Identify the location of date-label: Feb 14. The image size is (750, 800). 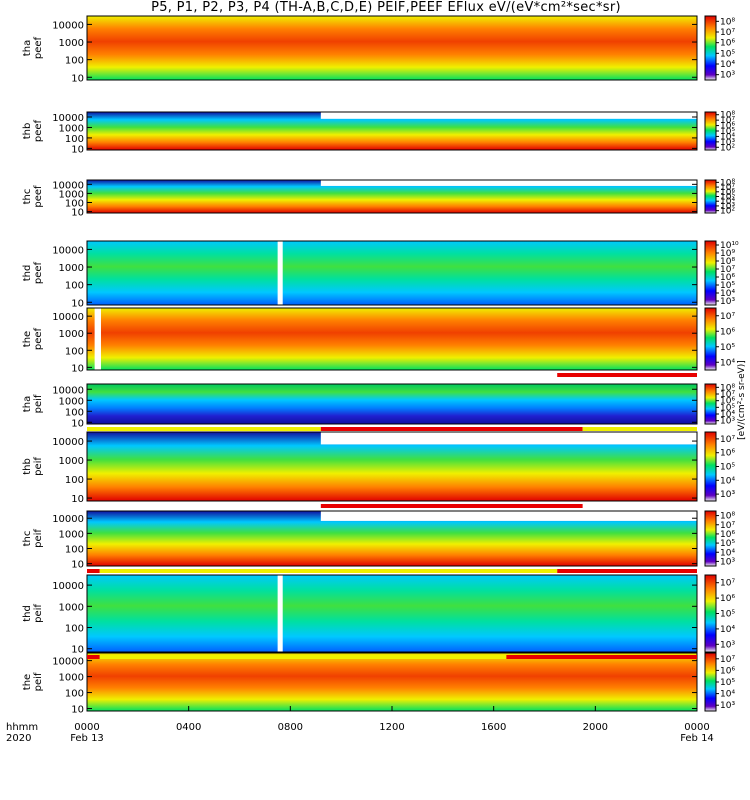
(697, 738).